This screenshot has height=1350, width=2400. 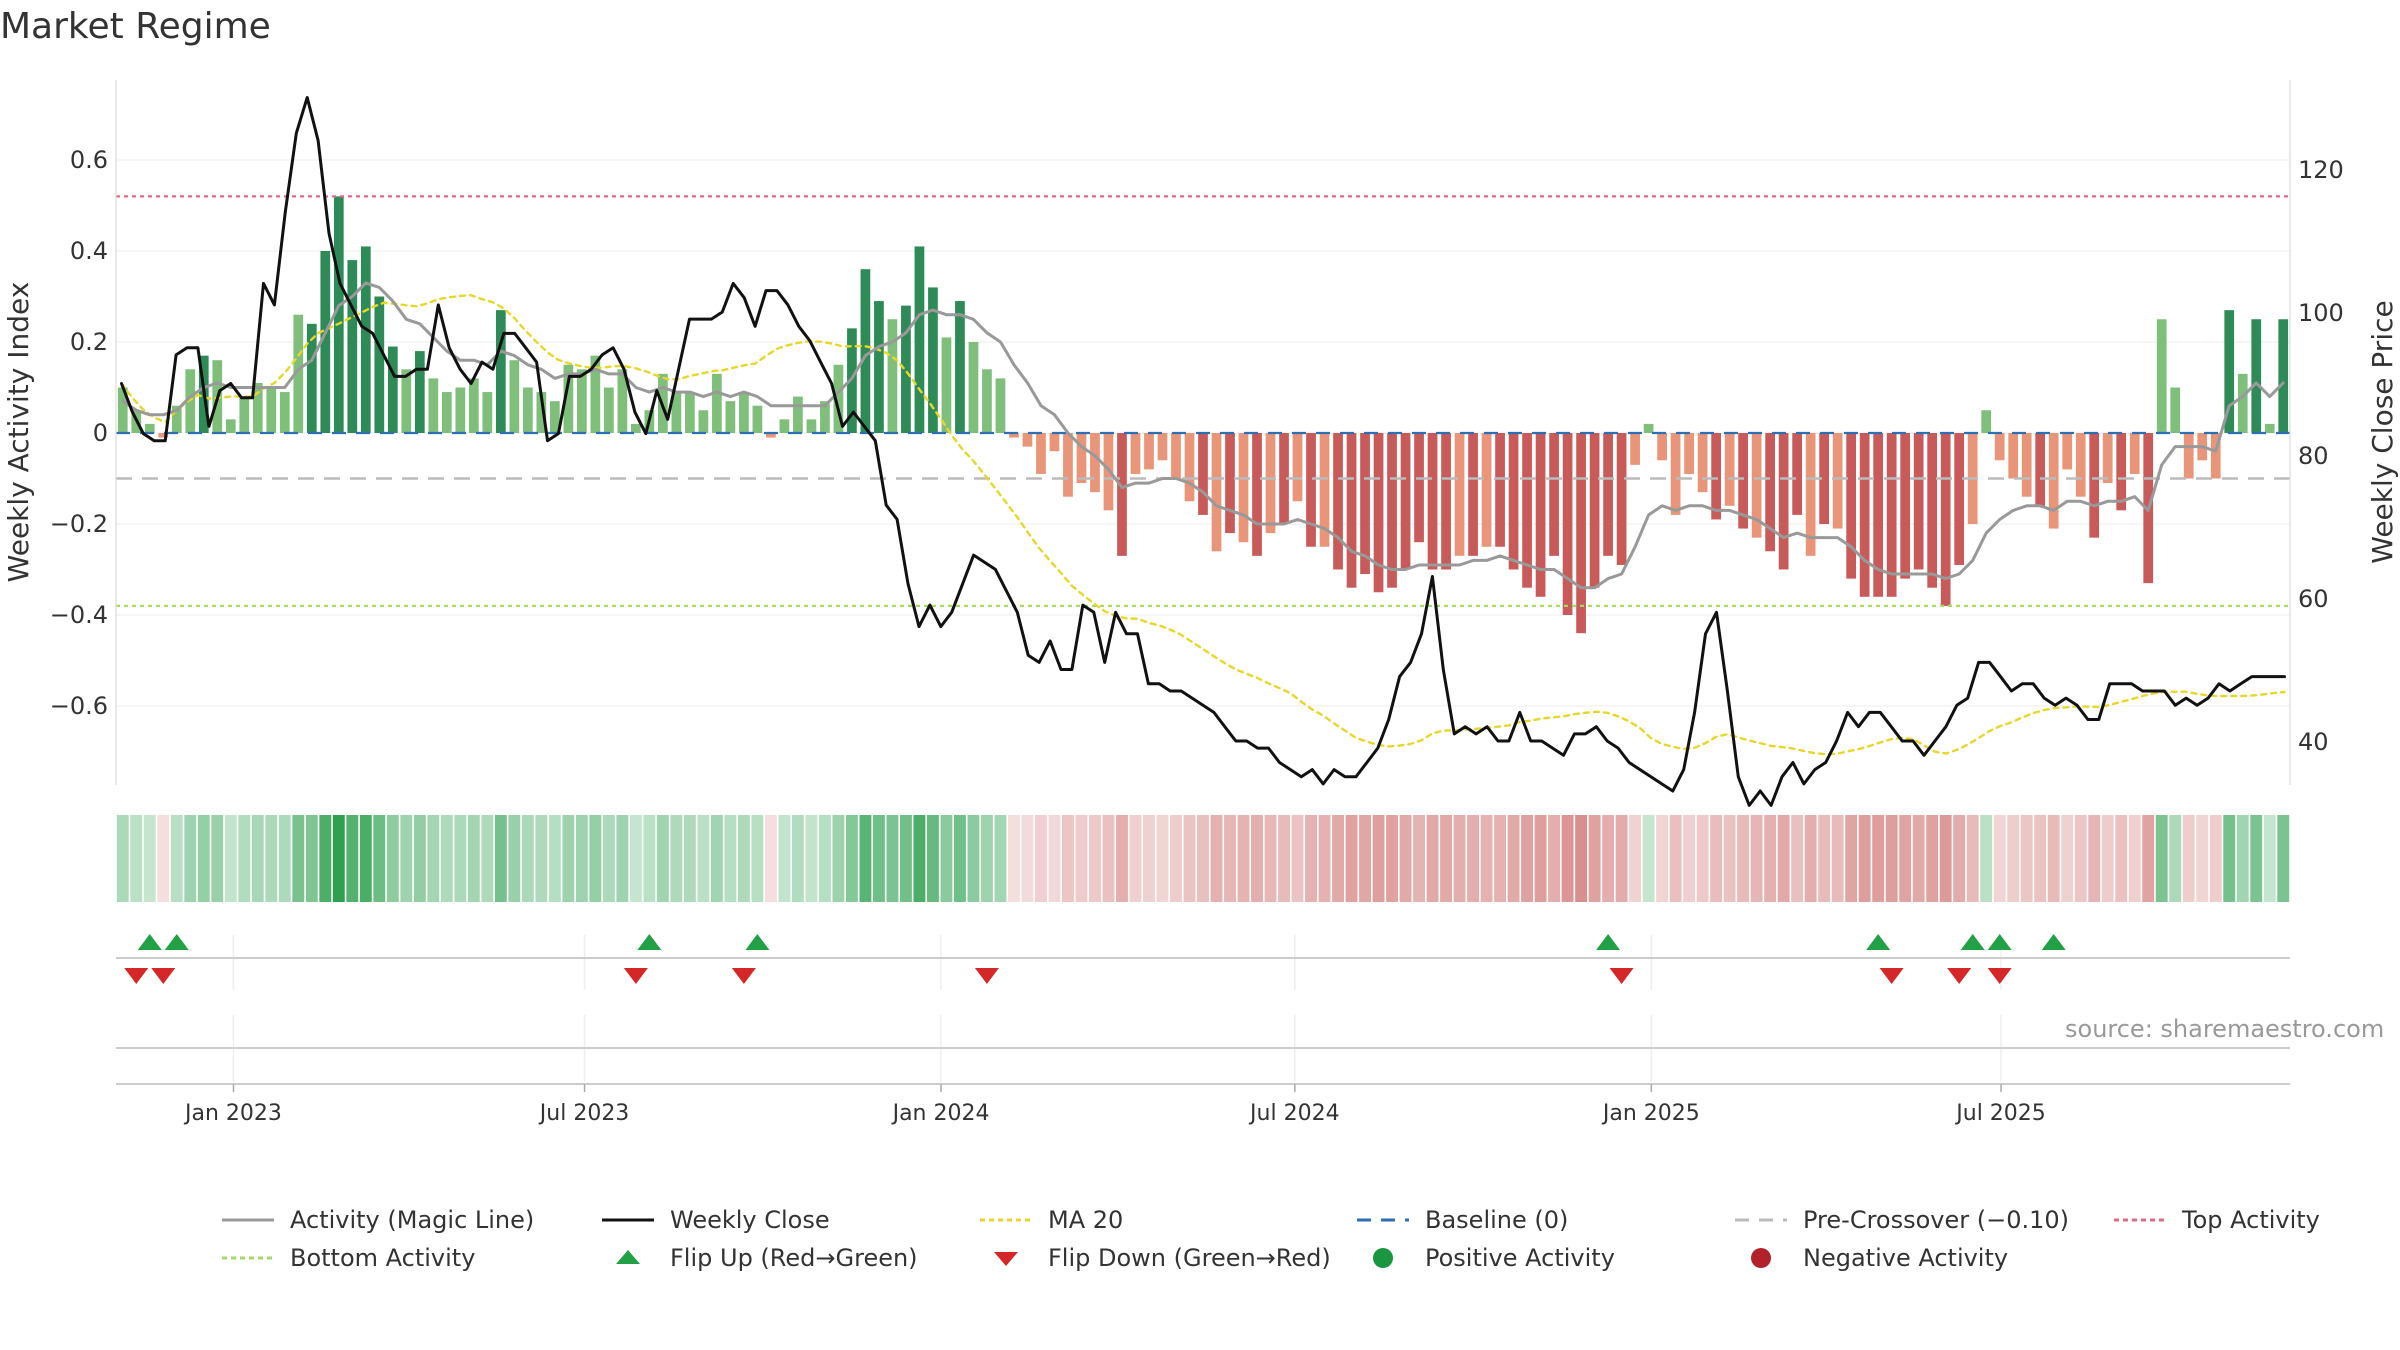 What do you see at coordinates (759, 1258) in the screenshot?
I see `legend-item: Flip Up (Red→Green)` at bounding box center [759, 1258].